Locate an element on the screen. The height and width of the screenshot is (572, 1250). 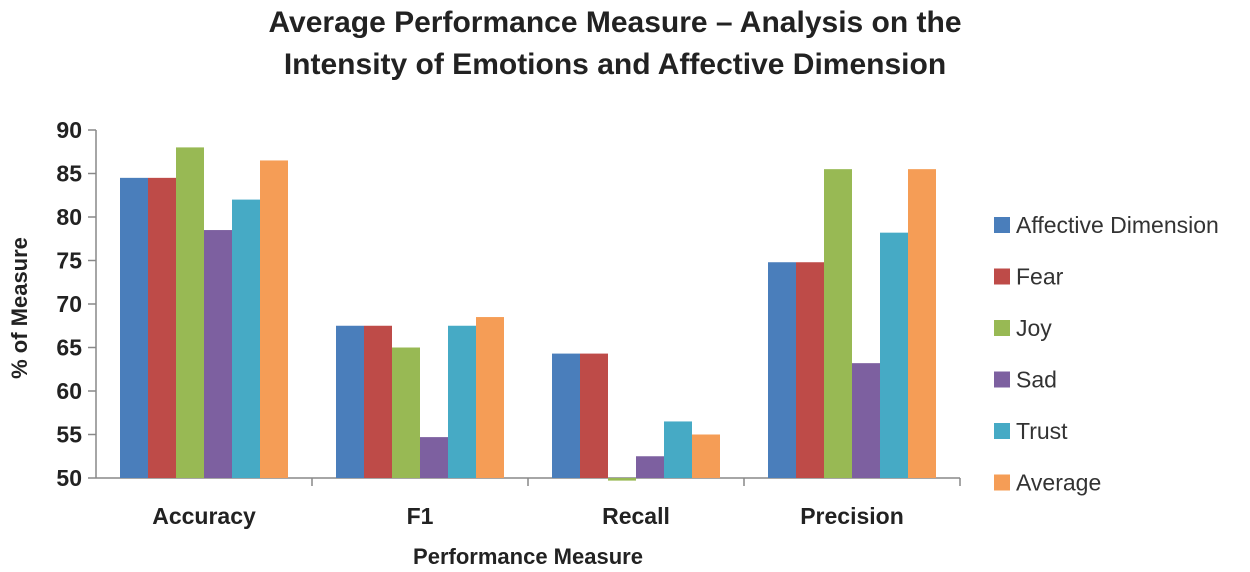
y-tick-label: 70 is located at coordinates (69, 304).